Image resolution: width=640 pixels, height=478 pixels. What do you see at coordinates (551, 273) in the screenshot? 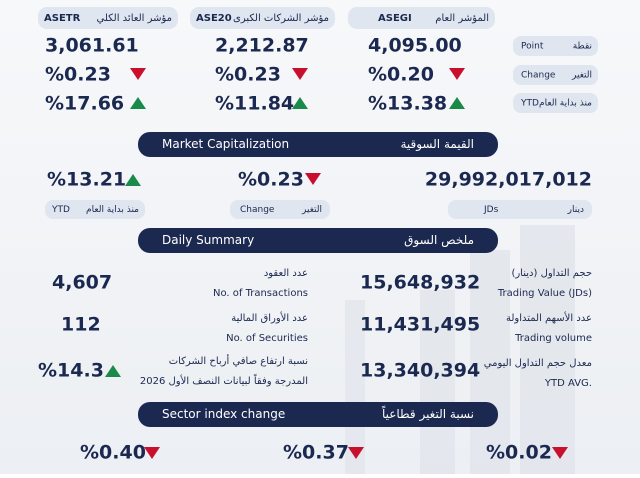
I see `summary-label: حجم التداول (دينار)` at bounding box center [551, 273].